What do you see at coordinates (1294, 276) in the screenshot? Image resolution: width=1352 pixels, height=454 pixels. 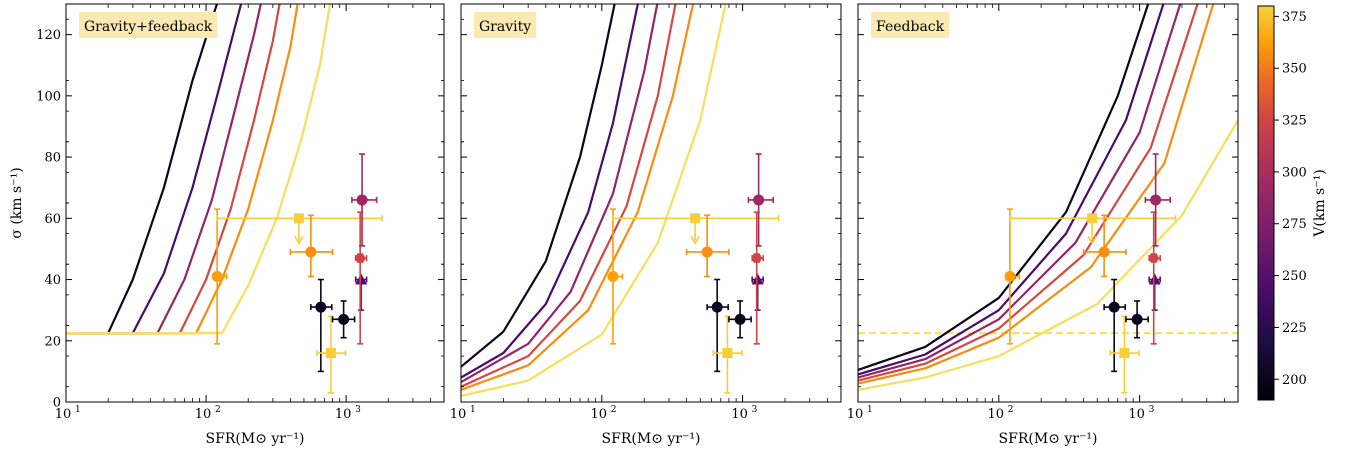 I see `colorbar-tick-label: 250` at bounding box center [1294, 276].